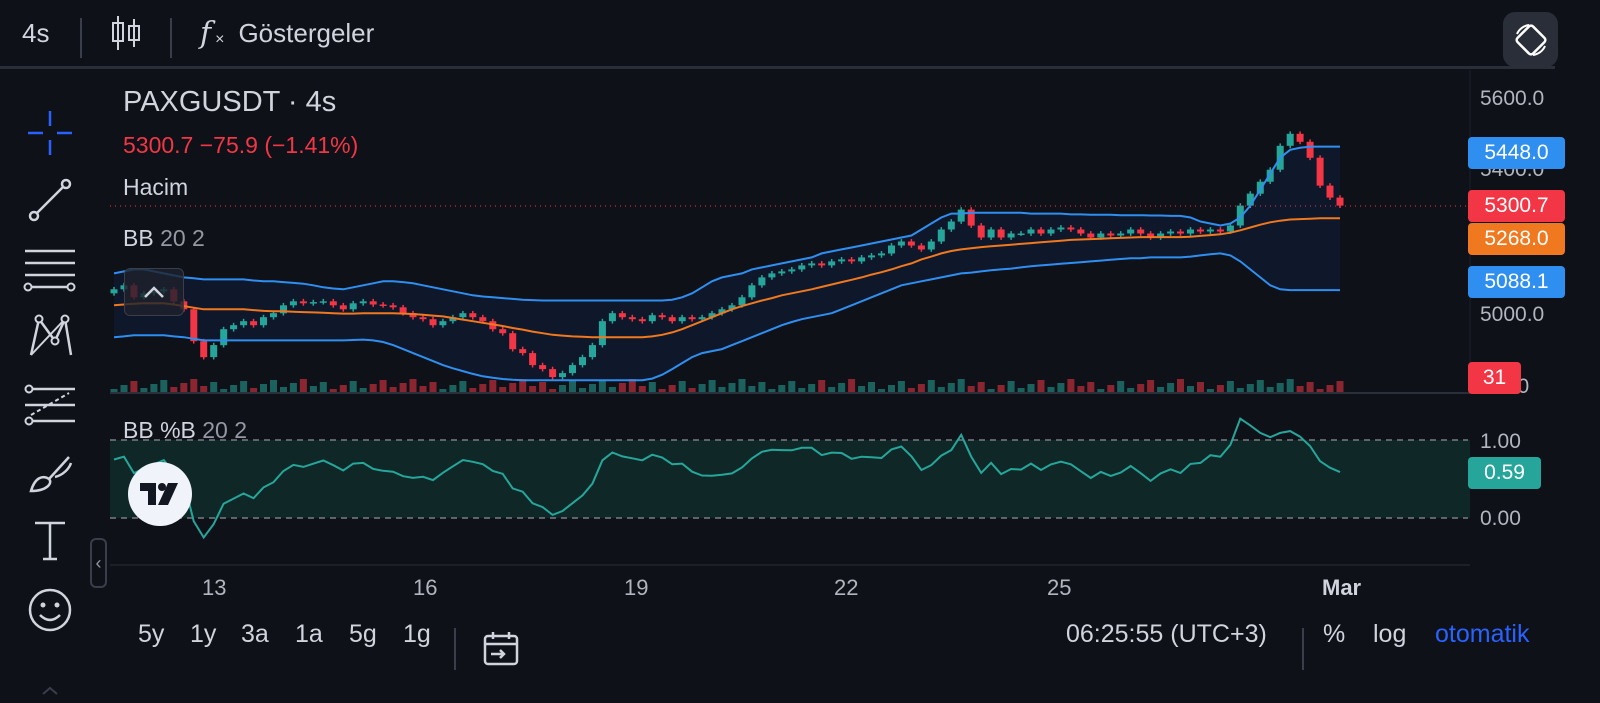 Image resolution: width=1600 pixels, height=703 pixels. Describe the element at coordinates (790, 479) in the screenshot. I see `pb-band-fill` at that location.